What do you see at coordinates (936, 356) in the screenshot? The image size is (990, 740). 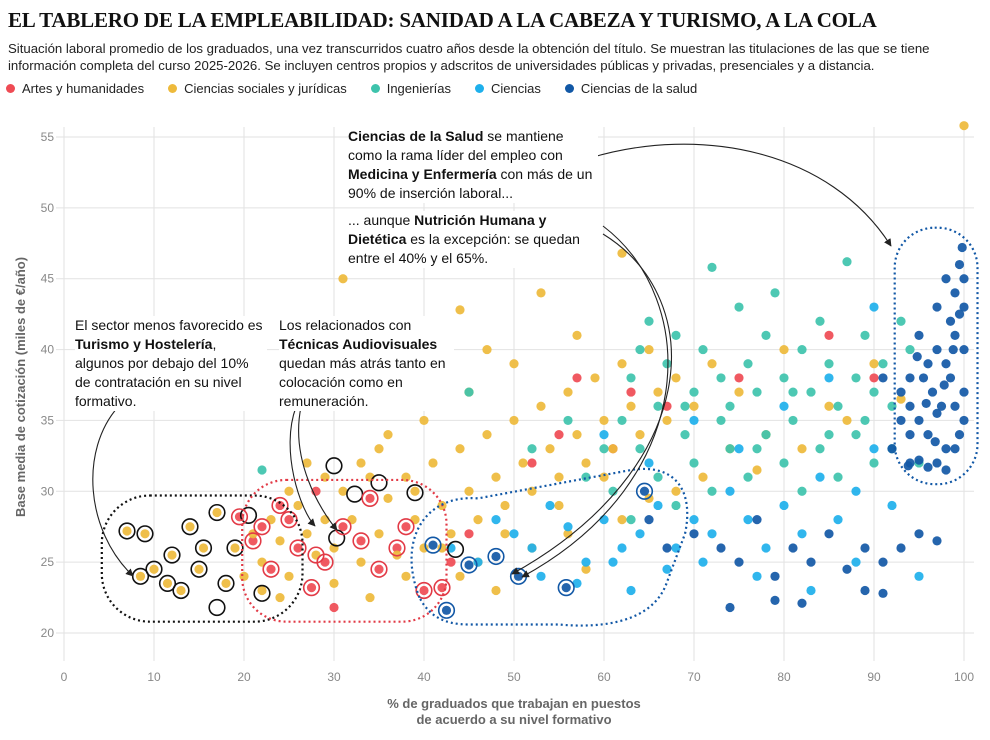 I see `health-group-outline` at bounding box center [936, 356].